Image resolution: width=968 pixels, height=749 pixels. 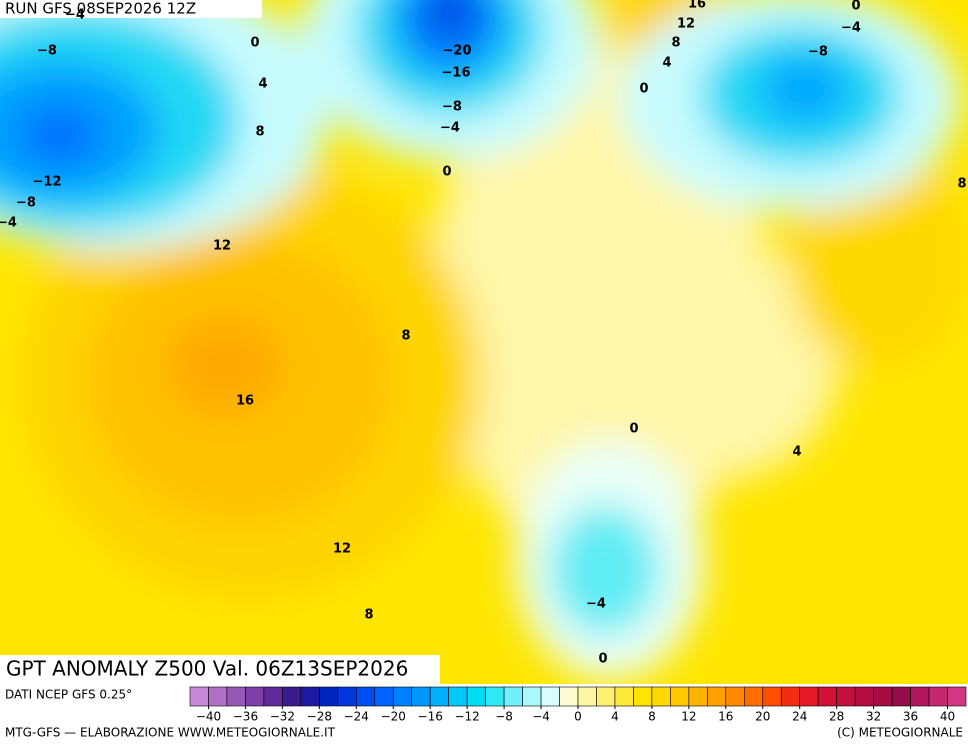 I want to click on colorbar-label: 4, so click(x=615, y=717).